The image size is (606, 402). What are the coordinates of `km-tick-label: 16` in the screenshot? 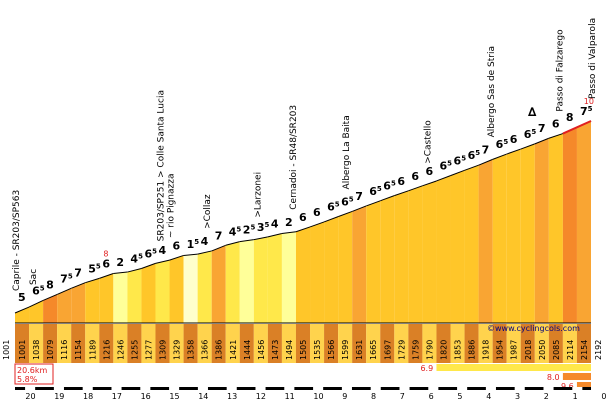 It's located at (146, 396).